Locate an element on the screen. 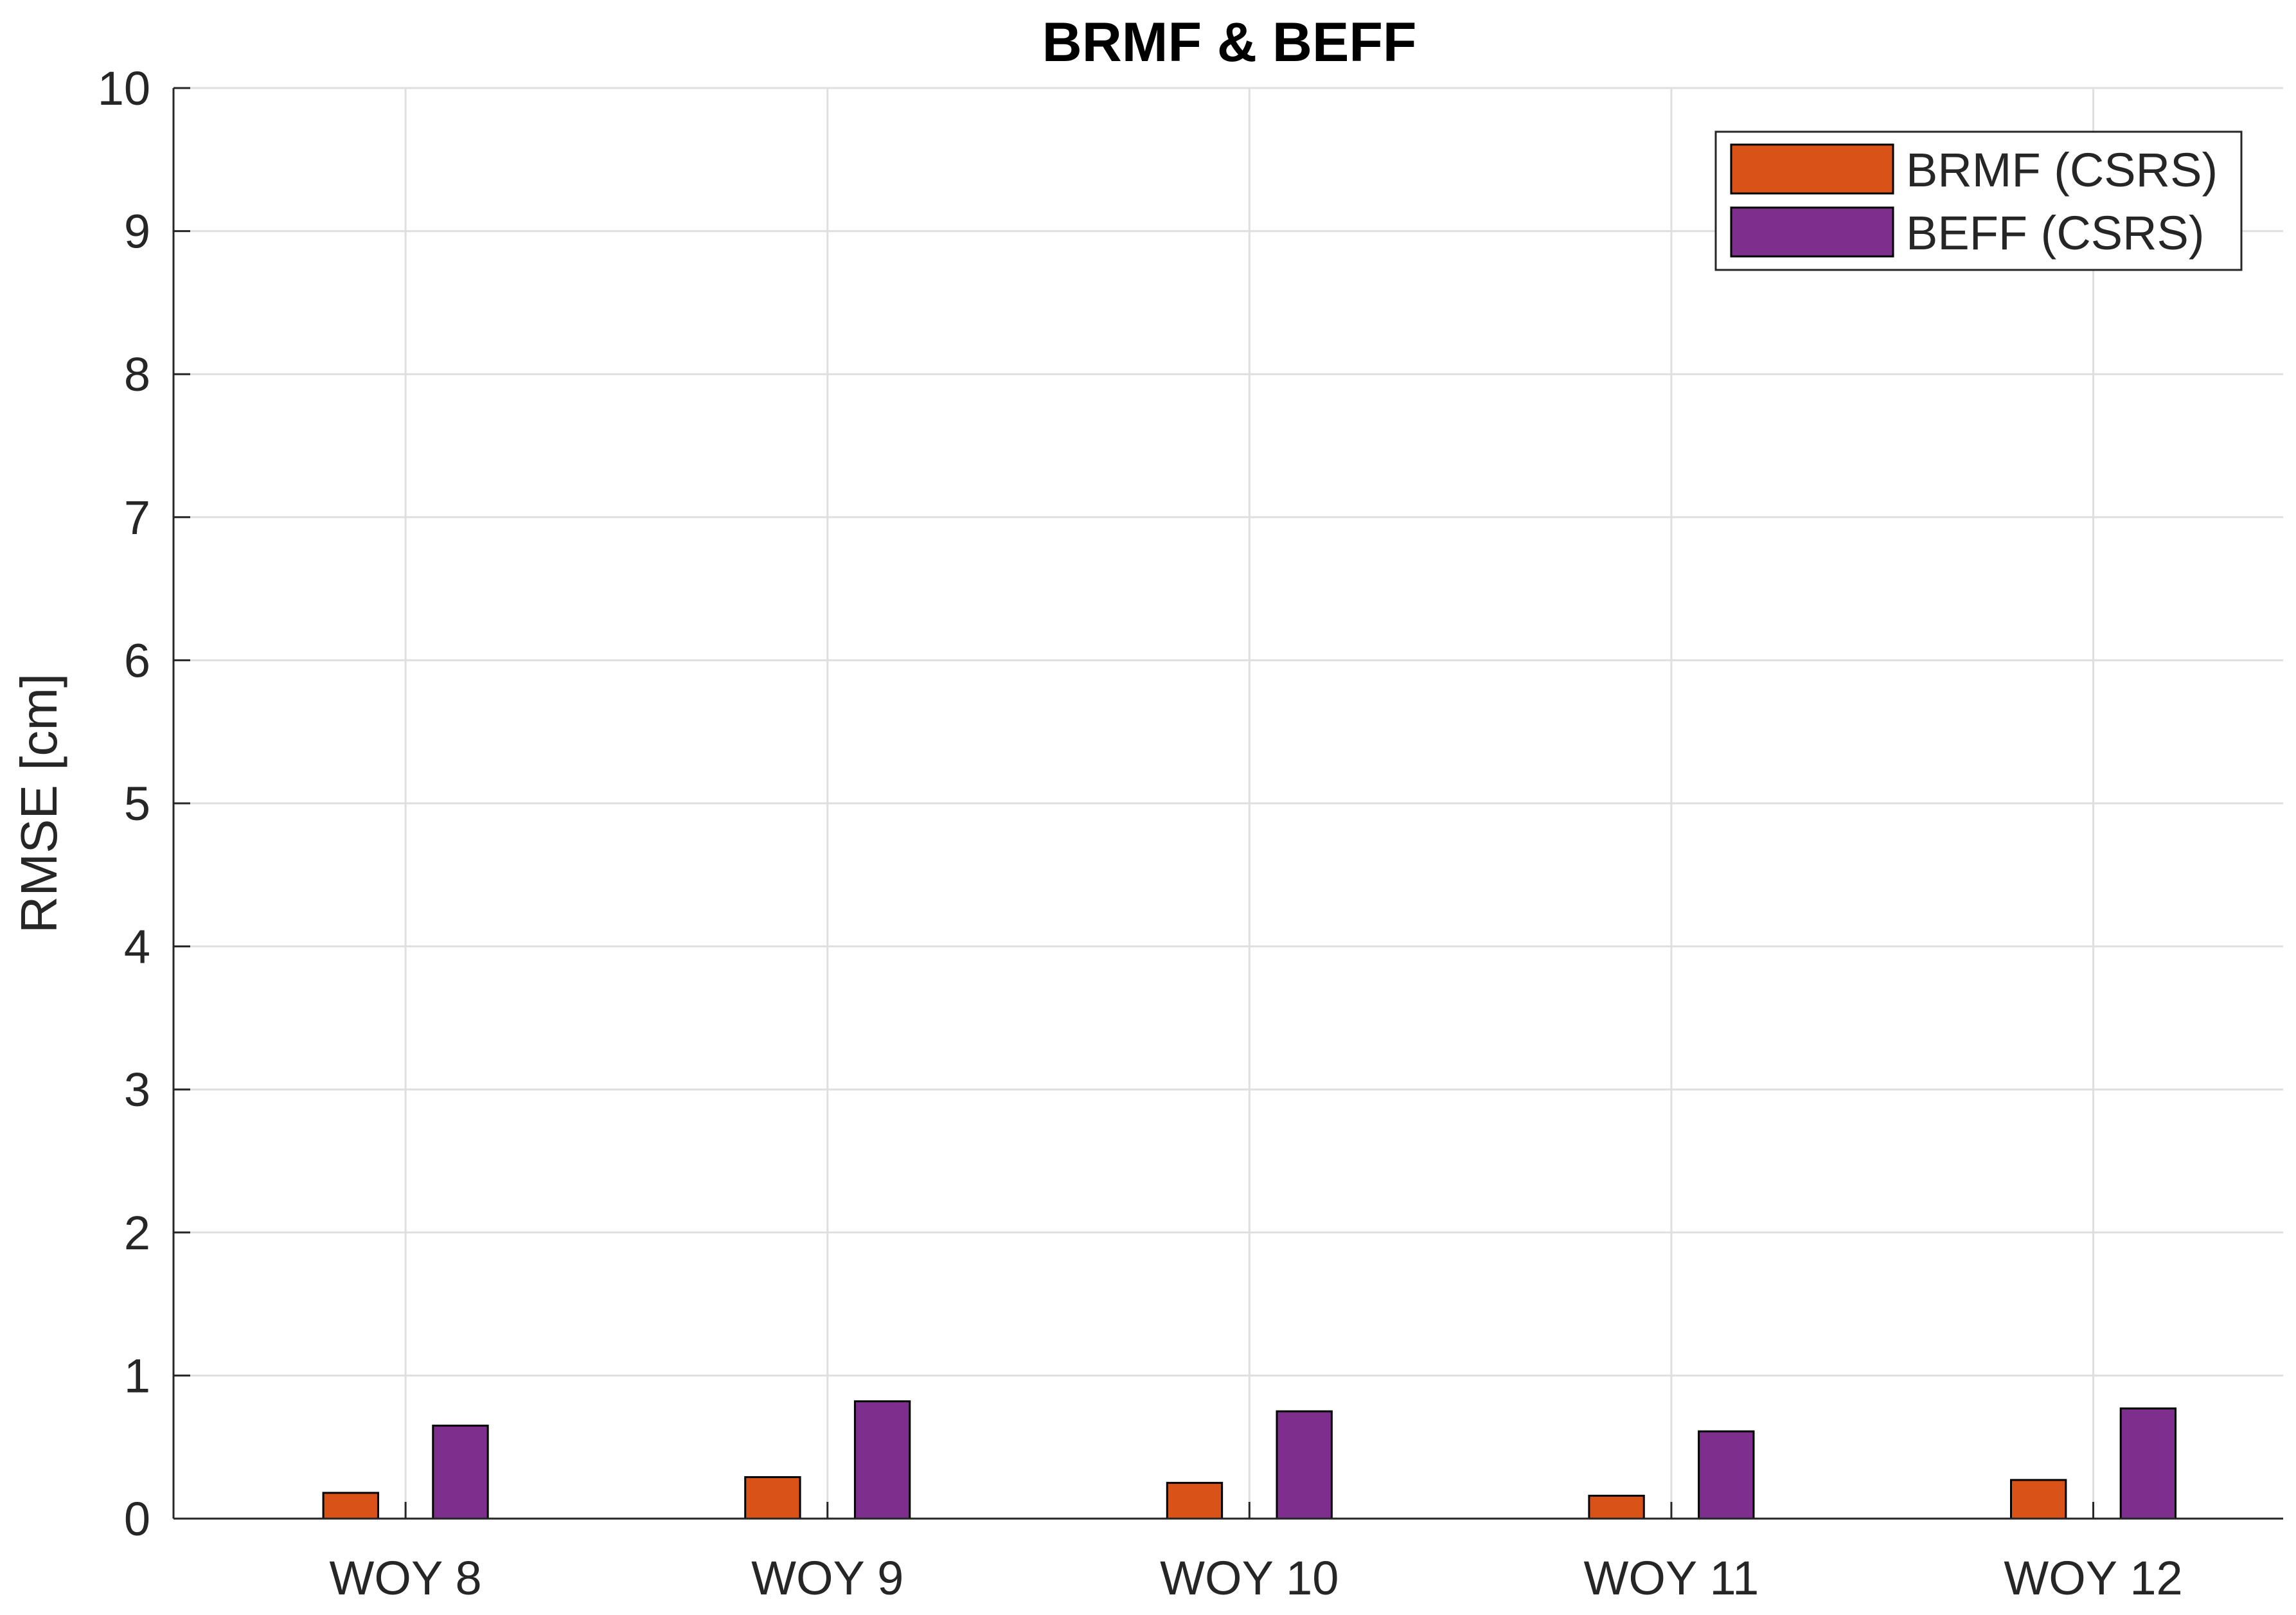 This screenshot has height=1615, width=2296. y-tick-label: 3 is located at coordinates (137, 1089).